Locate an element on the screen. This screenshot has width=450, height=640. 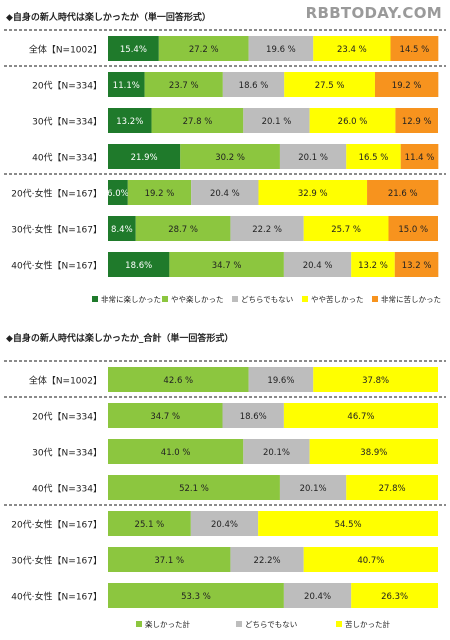
data-label: 27.5 % is located at coordinates (330, 86).